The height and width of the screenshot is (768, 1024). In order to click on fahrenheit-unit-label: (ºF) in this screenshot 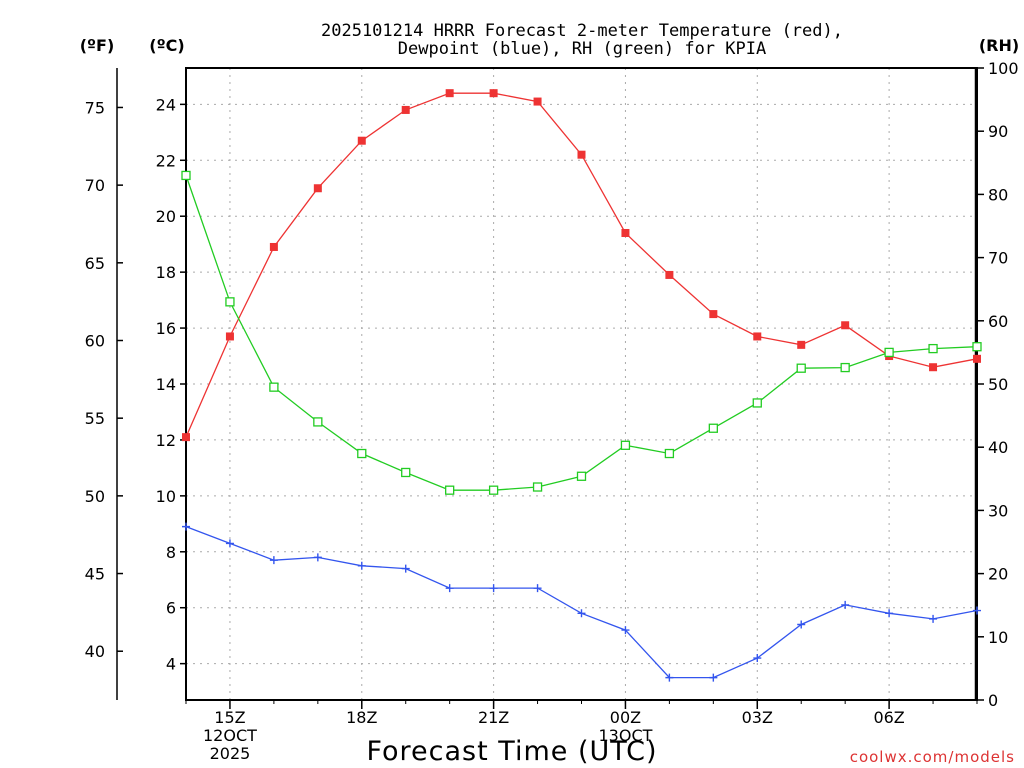, I will do `click(97, 45)`.